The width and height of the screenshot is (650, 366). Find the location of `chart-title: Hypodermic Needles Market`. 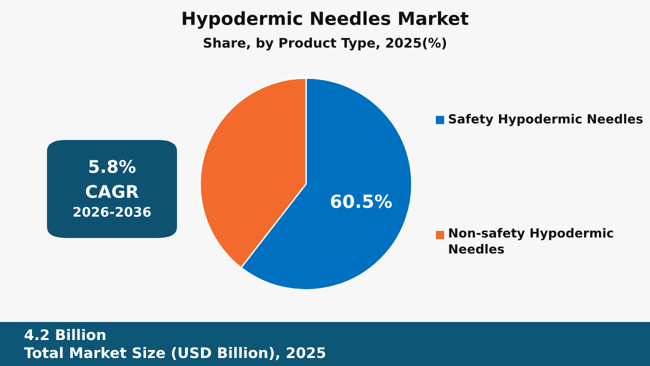

chart-title: Hypodermic Needles Market is located at coordinates (325, 20).